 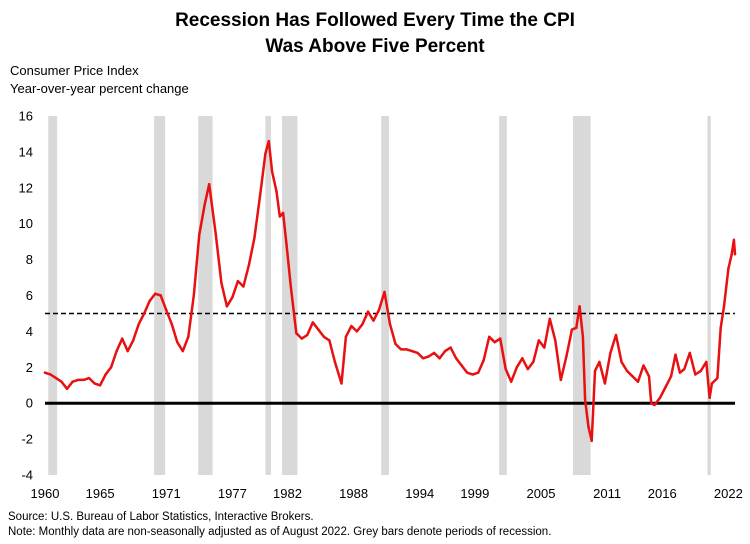 I want to click on y-tick-label-5: 6, so click(x=29, y=295).